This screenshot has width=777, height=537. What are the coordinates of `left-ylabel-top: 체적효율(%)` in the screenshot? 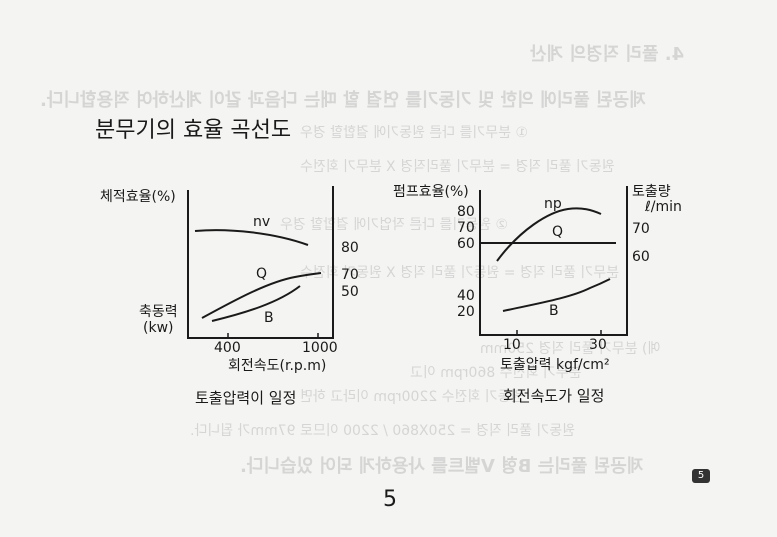 It's located at (138, 197).